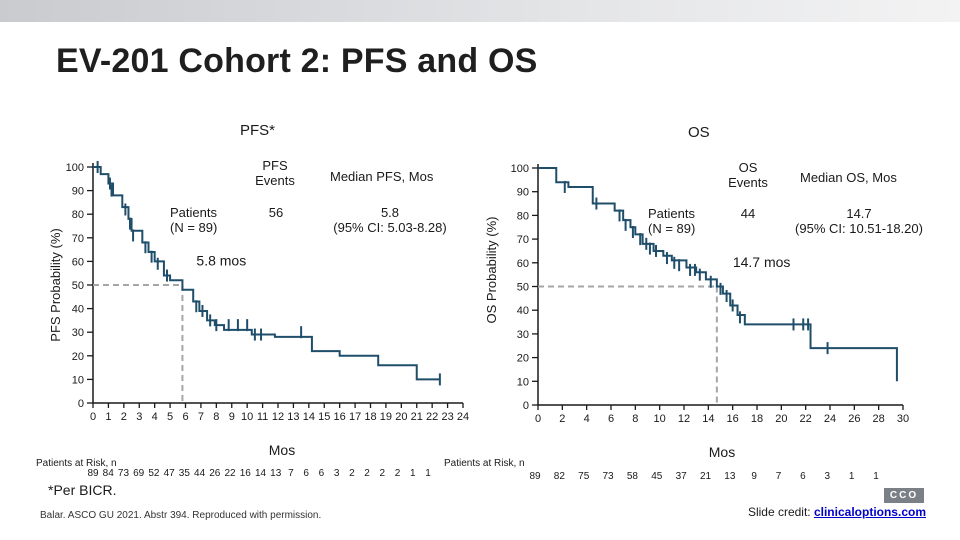 The width and height of the screenshot is (960, 540). What do you see at coordinates (170, 417) in the screenshot?
I see `pfs-x-tick-label: 5` at bounding box center [170, 417].